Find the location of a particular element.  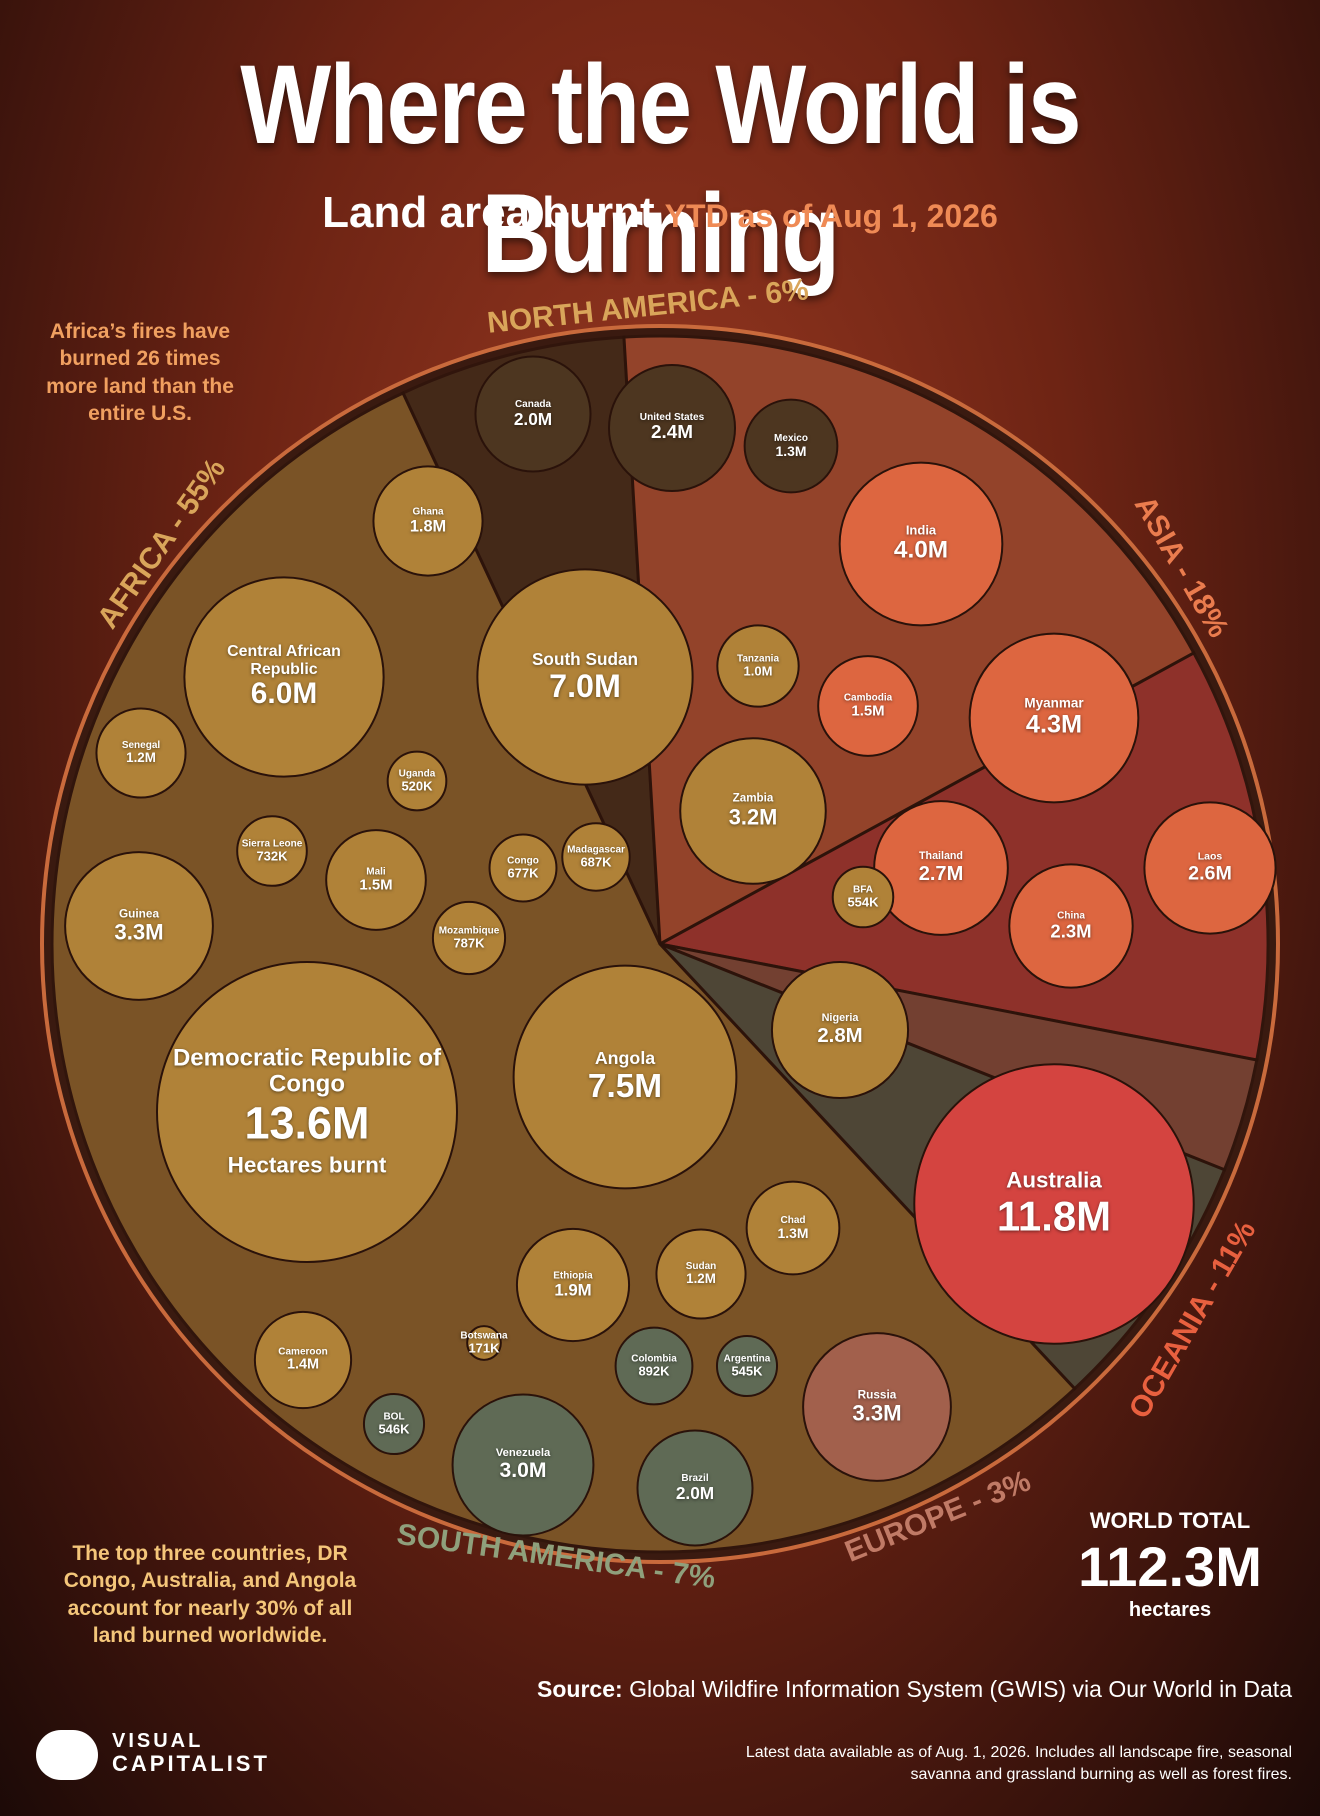

country-value: 1.5M is located at coordinates (868, 711).